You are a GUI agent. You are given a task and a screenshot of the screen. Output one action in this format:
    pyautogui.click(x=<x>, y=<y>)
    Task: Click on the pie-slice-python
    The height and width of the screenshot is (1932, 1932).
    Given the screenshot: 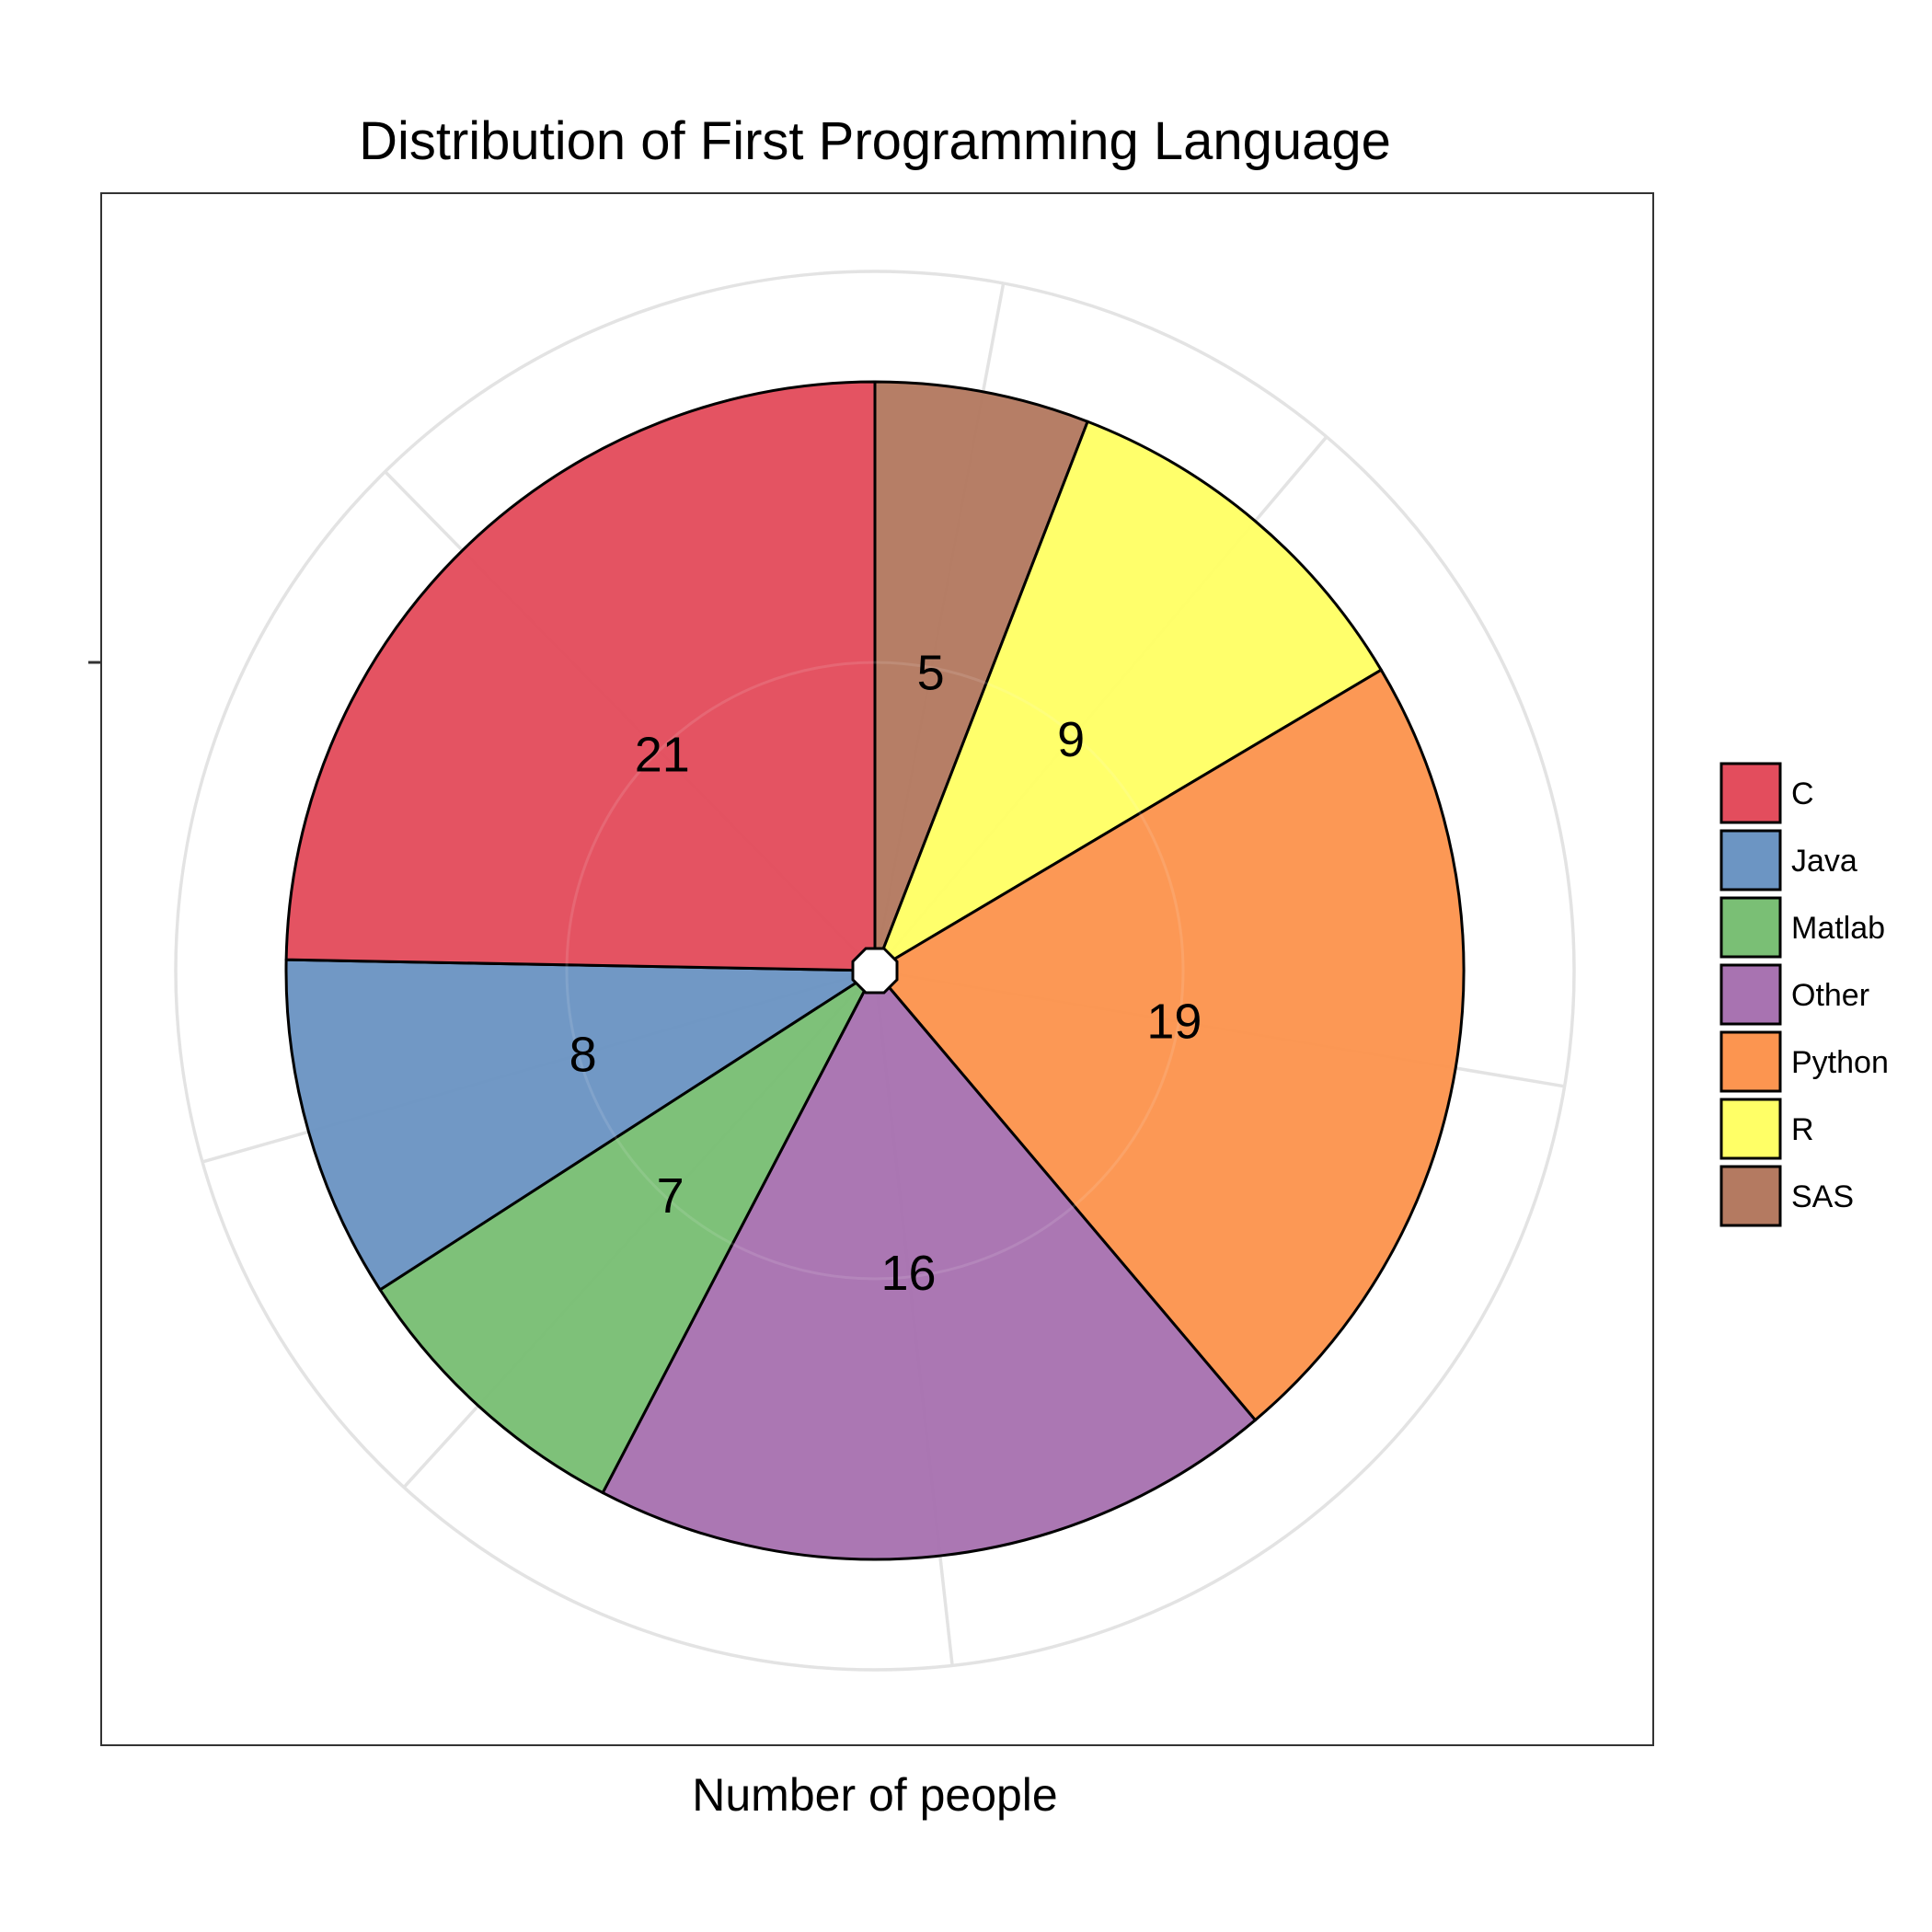 What is the action you would take?
    pyautogui.click(x=1169, y=1045)
    